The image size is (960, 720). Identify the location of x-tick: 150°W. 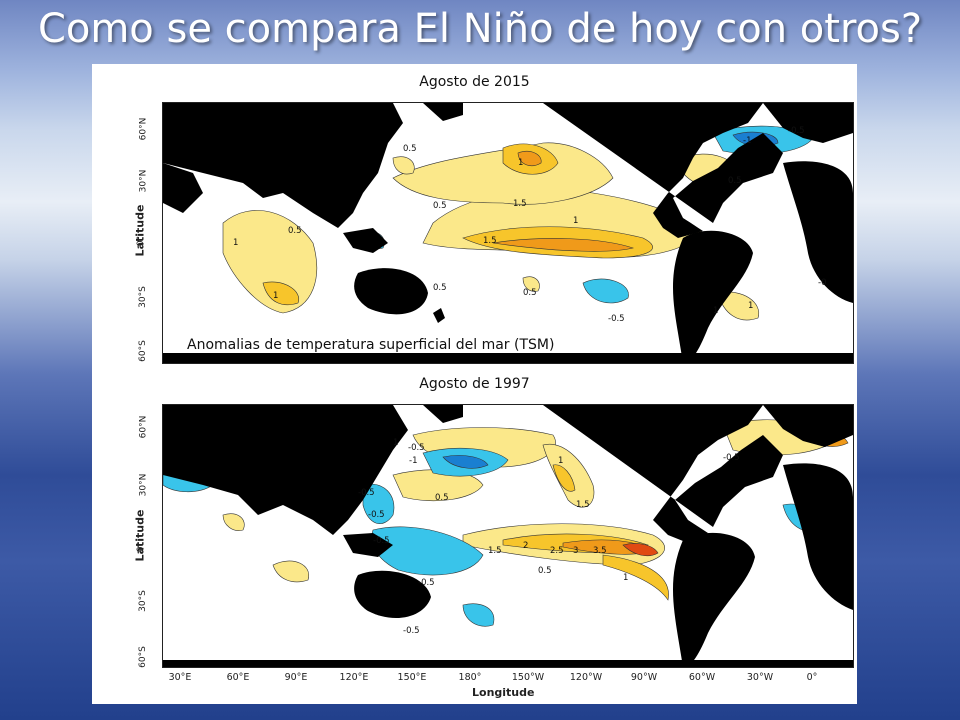
(528, 677).